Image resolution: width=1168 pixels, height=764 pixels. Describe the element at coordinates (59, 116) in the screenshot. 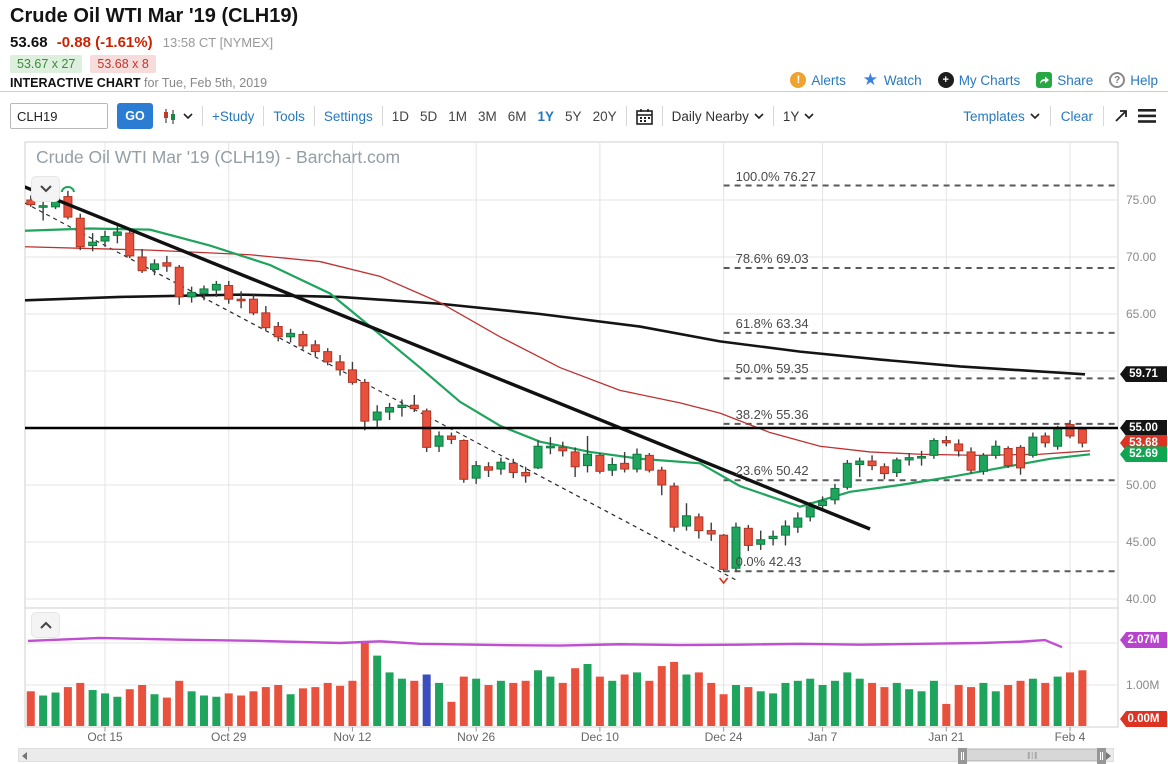

I see `symbol-input` at that location.